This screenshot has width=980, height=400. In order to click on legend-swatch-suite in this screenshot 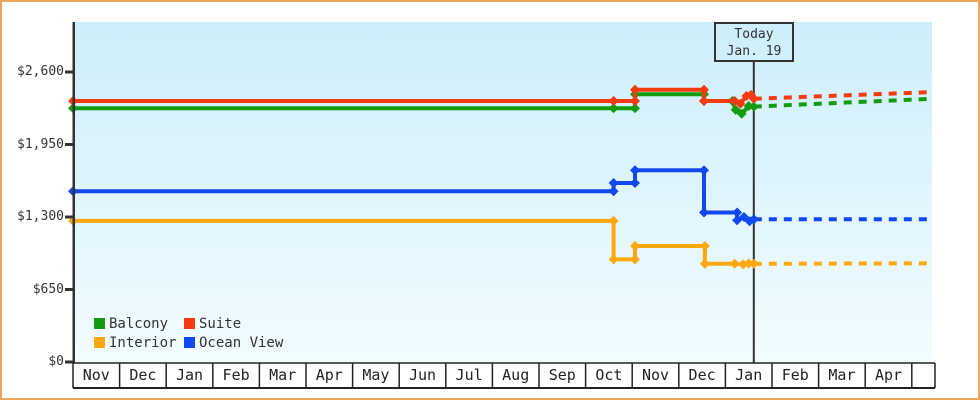, I will do `click(189, 323)`.